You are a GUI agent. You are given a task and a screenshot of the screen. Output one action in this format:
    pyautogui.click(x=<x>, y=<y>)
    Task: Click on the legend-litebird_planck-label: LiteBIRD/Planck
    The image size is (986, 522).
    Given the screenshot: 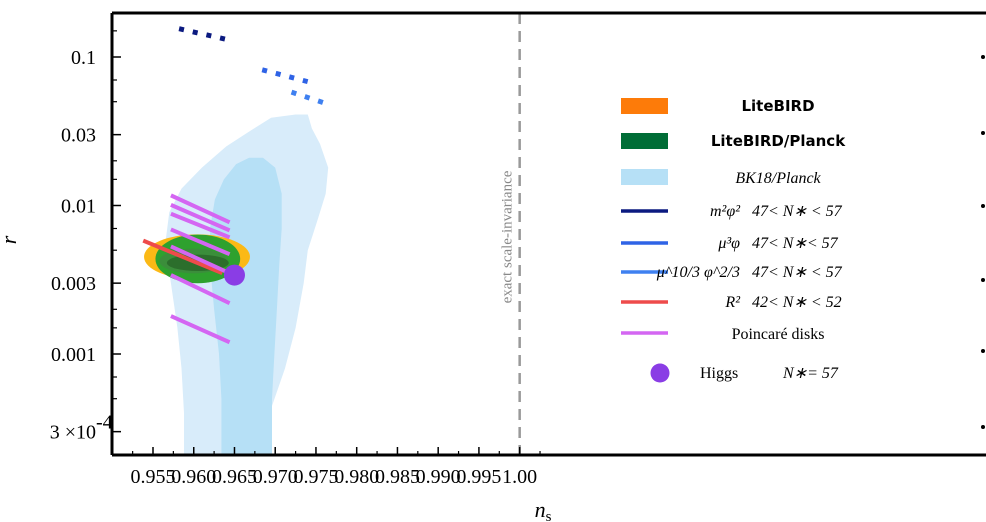 What is the action you would take?
    pyautogui.click(x=778, y=141)
    